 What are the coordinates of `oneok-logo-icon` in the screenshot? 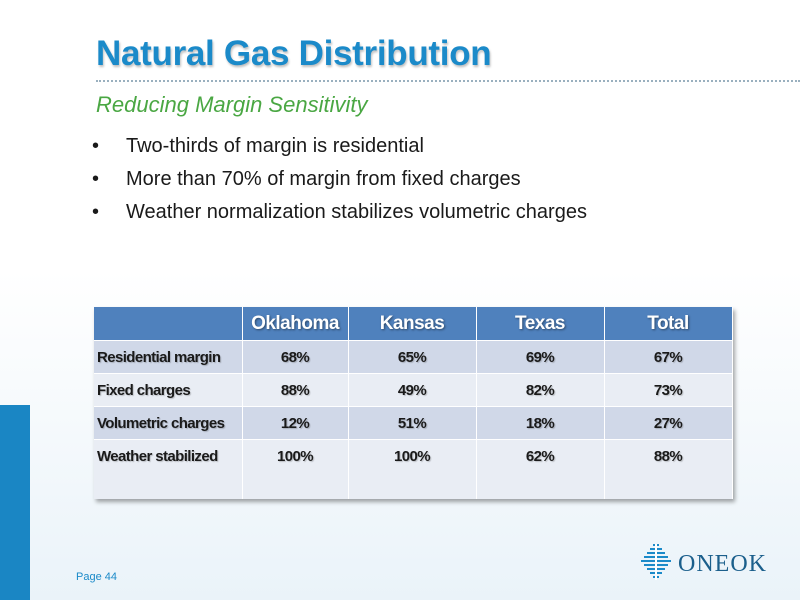 It's located at (656, 564).